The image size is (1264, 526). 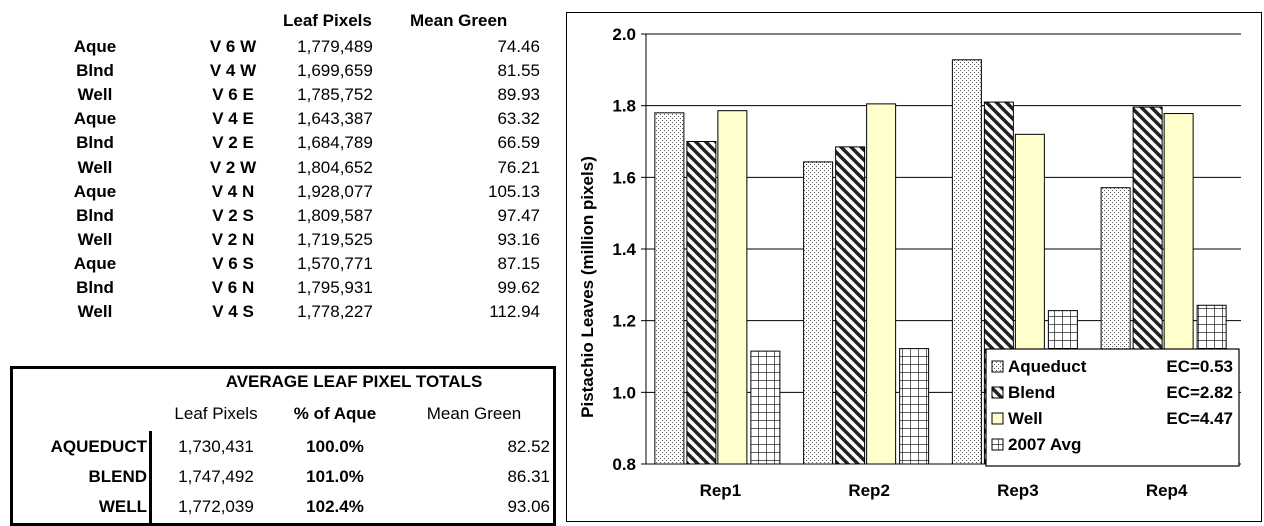 I want to click on row-plot: V 4 E, so click(x=233, y=119).